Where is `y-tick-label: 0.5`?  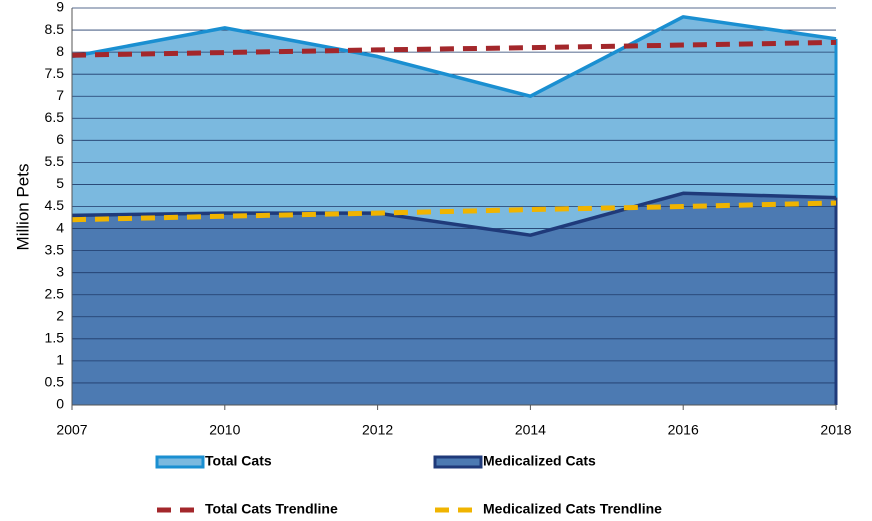
y-tick-label: 0.5 is located at coordinates (55, 382).